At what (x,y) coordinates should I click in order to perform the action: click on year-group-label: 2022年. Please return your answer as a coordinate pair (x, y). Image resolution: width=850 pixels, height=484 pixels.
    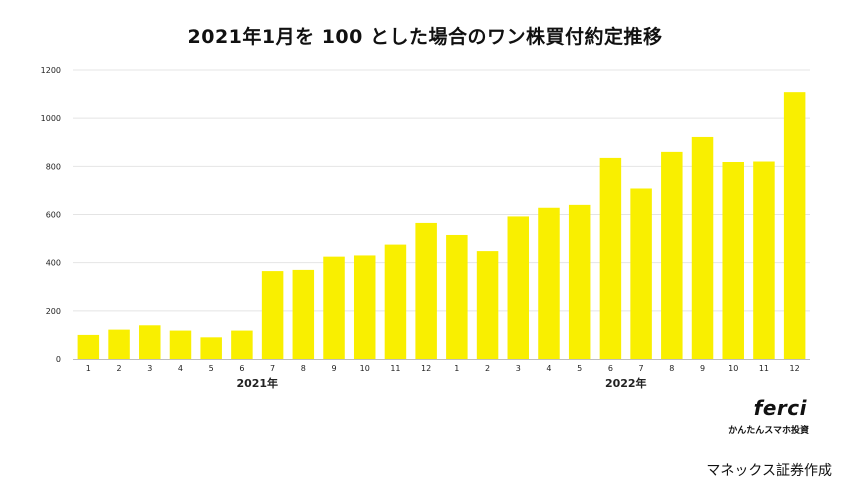
    Looking at the image, I should click on (626, 383).